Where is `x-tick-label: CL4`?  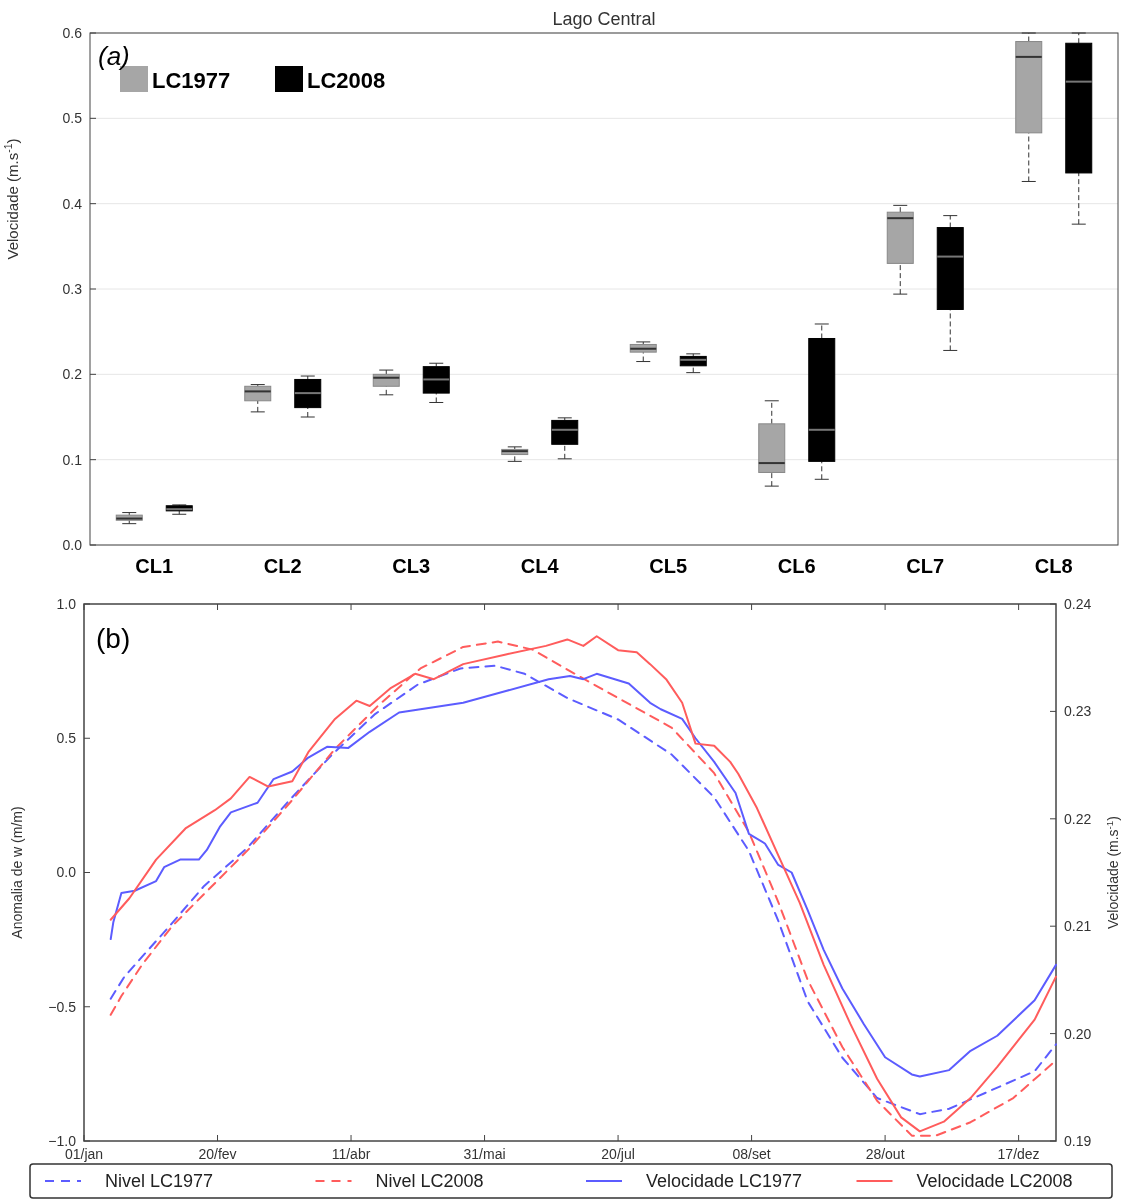 x-tick-label: CL4 is located at coordinates (540, 566).